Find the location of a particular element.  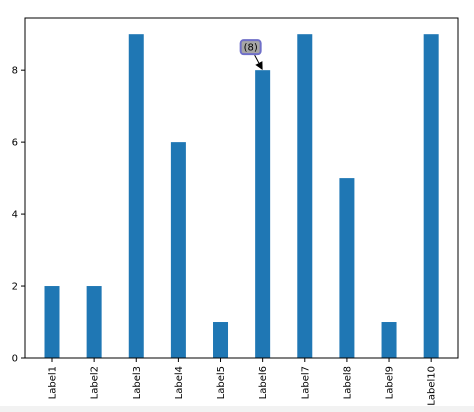

x-tick-label: Label8 is located at coordinates (347, 382).